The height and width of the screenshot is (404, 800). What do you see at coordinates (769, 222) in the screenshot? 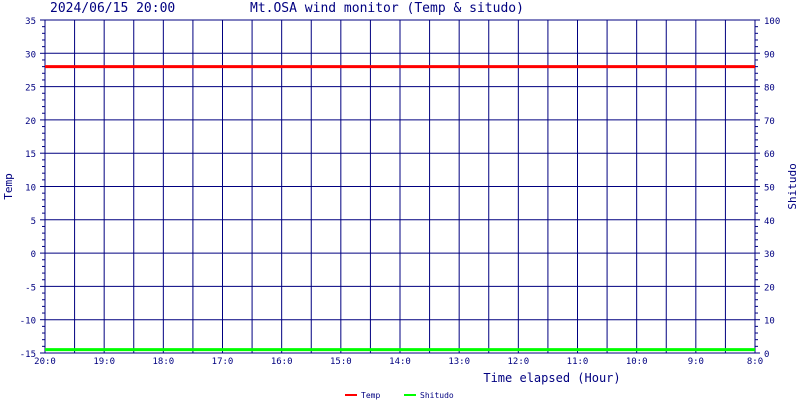
I see `right-tick-label: 40` at bounding box center [769, 222].